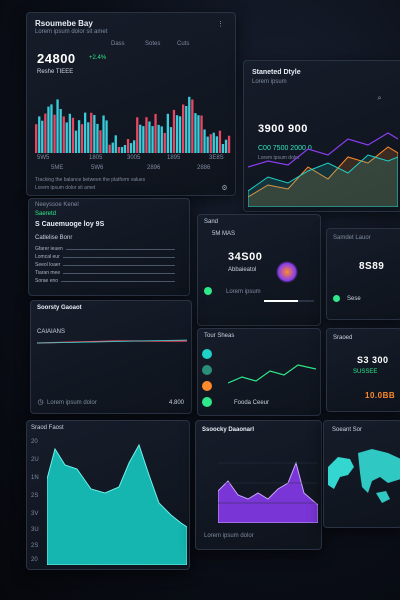 This screenshot has width=400, height=600. I want to click on area-caption-2: Lorem ipsum dolor, so click(279, 158).